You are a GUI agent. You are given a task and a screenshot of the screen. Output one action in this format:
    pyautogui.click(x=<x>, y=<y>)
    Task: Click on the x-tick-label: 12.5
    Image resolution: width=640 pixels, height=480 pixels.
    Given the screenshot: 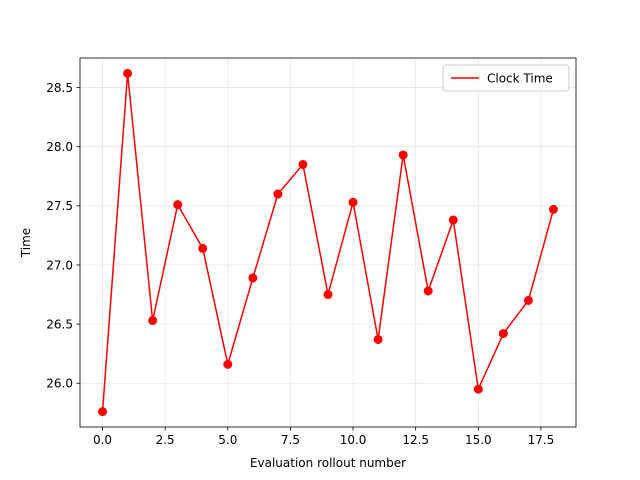 What is the action you would take?
    pyautogui.click(x=415, y=440)
    